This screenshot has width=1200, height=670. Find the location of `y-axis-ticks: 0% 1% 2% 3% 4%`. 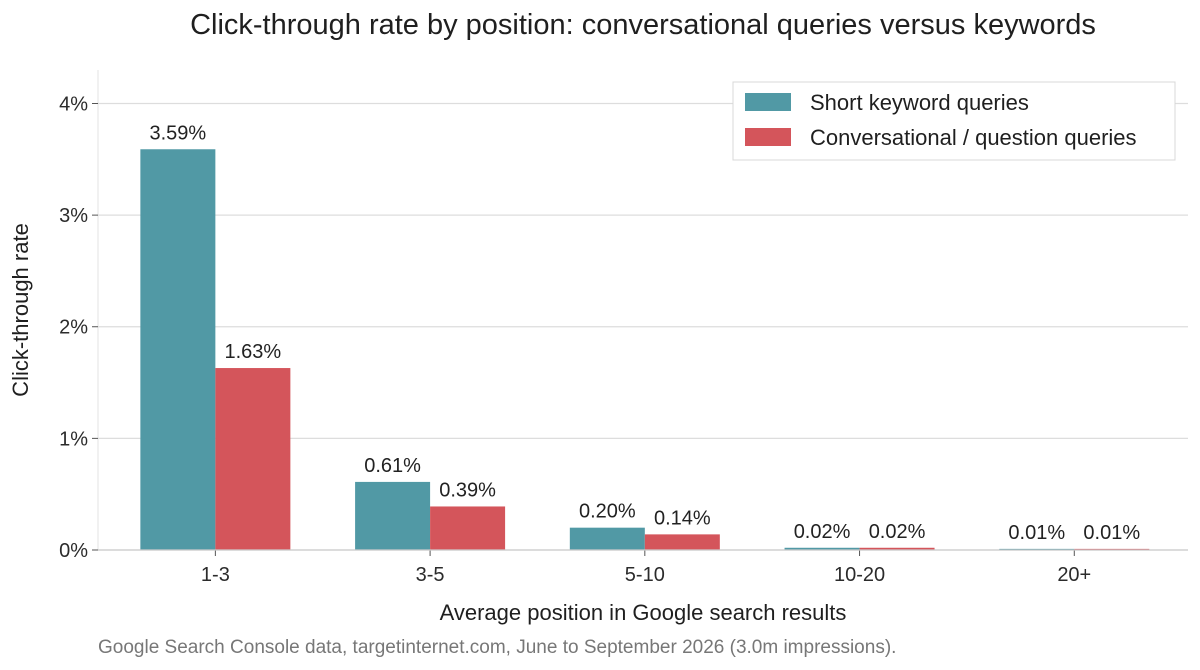

y-axis-ticks: 0% 1% 2% 3% 4% is located at coordinates (78, 327).